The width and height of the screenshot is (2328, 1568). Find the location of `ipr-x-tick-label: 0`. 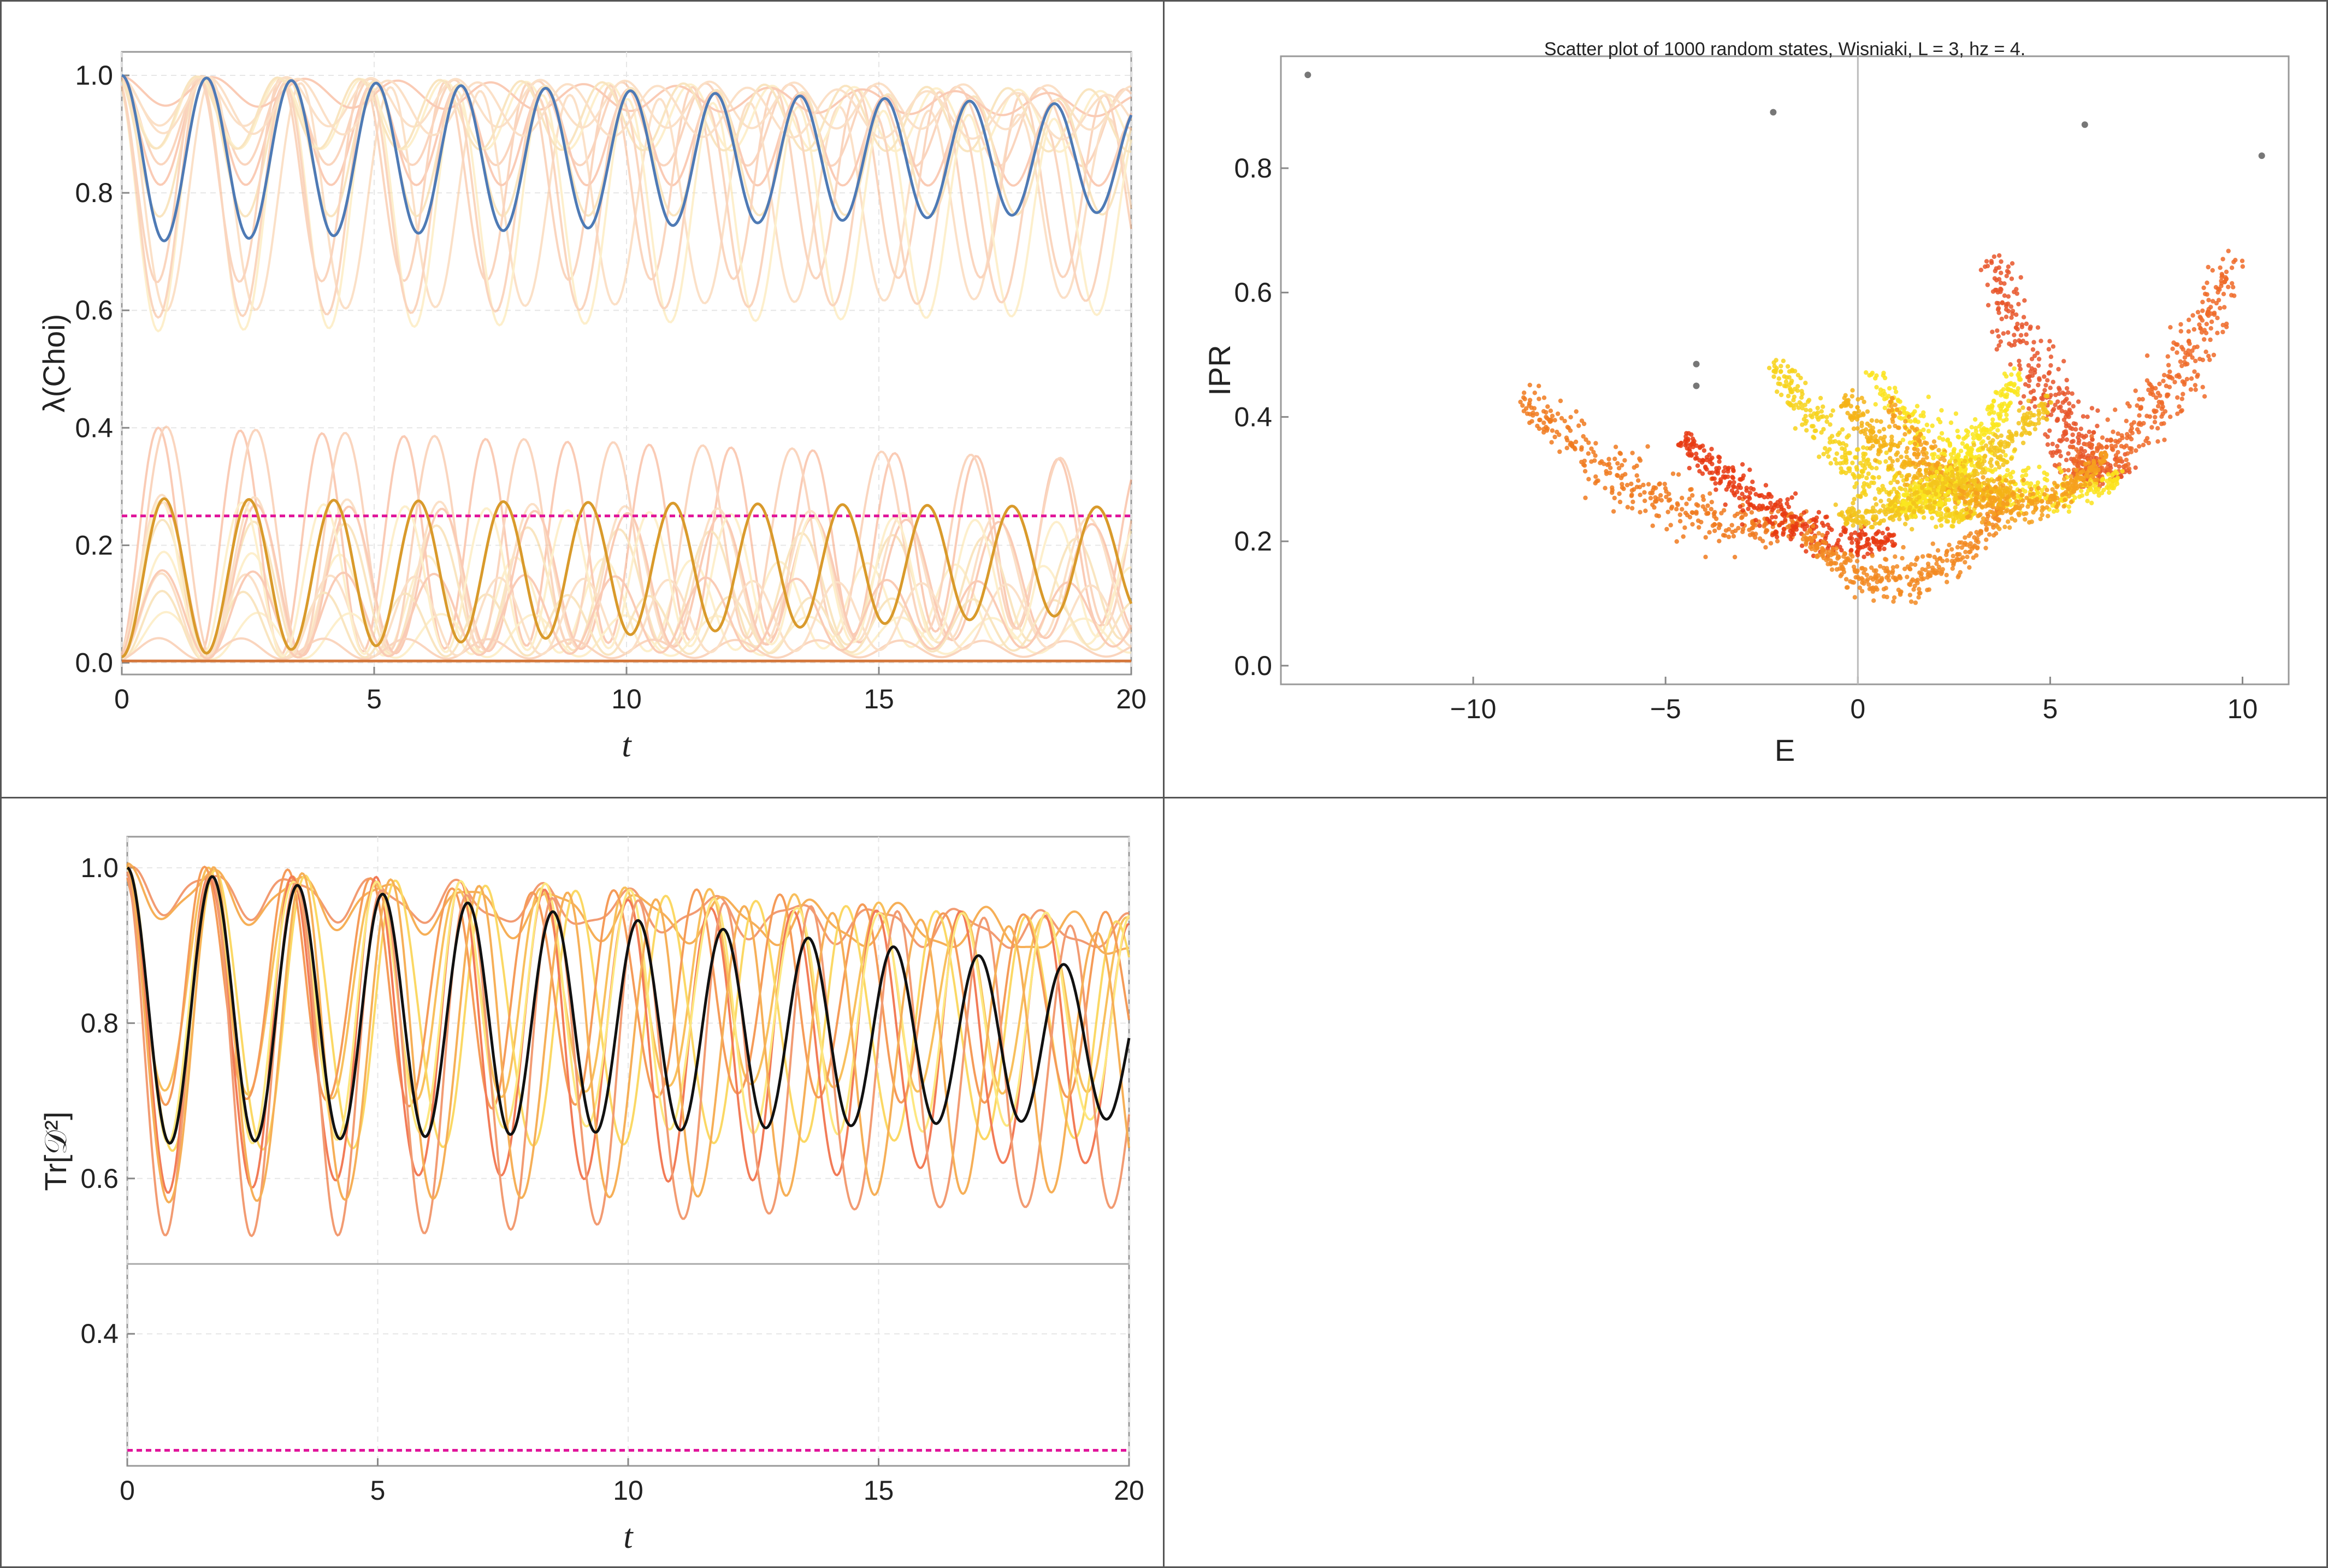

ipr-x-tick-label: 0 is located at coordinates (1857, 709).